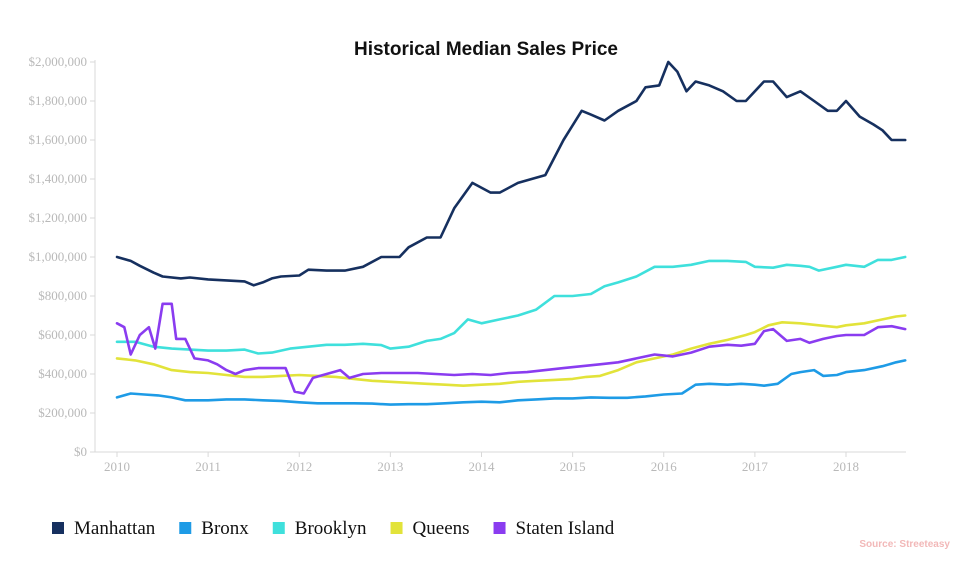  I want to click on series-line-staten-island, so click(511, 348).